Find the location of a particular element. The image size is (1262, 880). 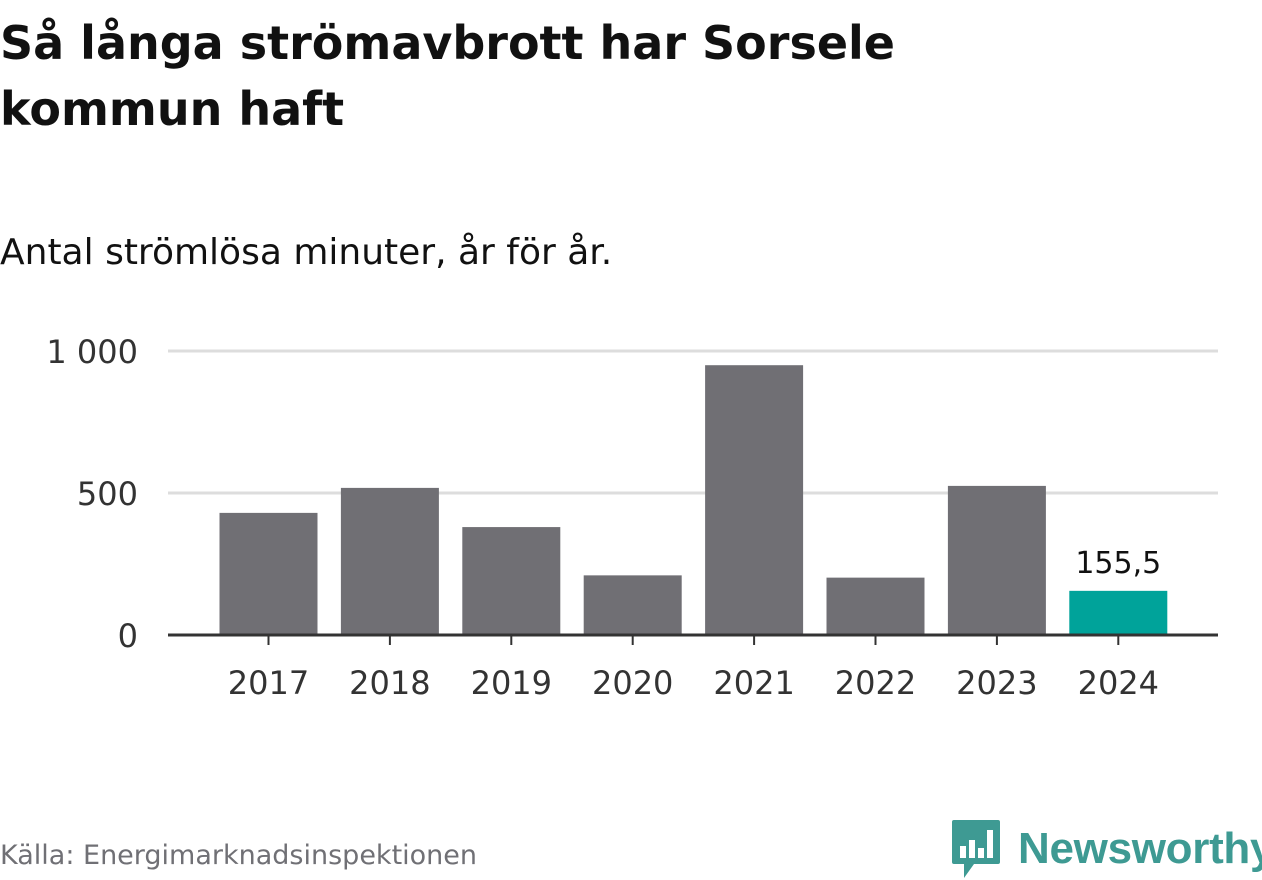

x-tick-label: 2023 is located at coordinates (996, 683).